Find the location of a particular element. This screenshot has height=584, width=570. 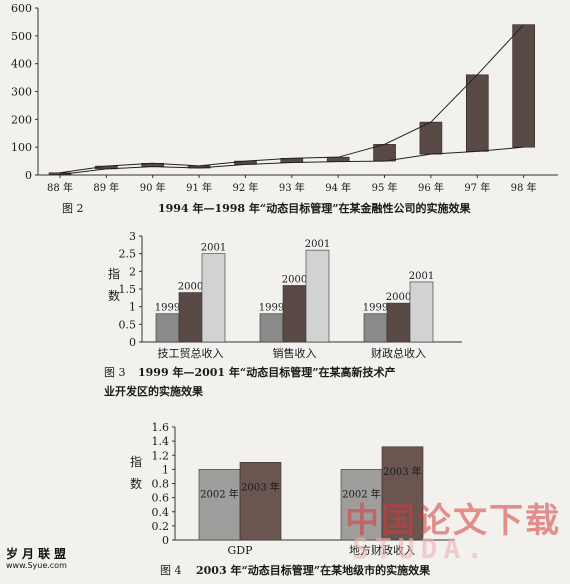

figure-4-y-tick-label: 0 is located at coordinates (165, 540).